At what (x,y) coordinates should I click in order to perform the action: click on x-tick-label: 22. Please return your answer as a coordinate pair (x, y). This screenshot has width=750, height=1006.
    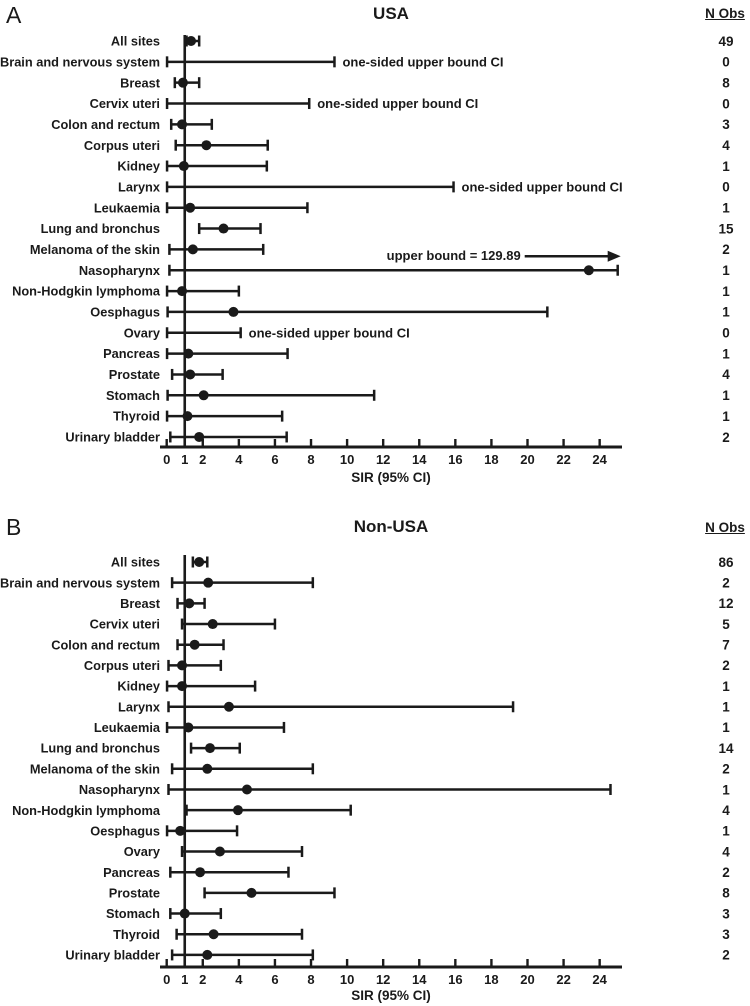
    Looking at the image, I should click on (563, 459).